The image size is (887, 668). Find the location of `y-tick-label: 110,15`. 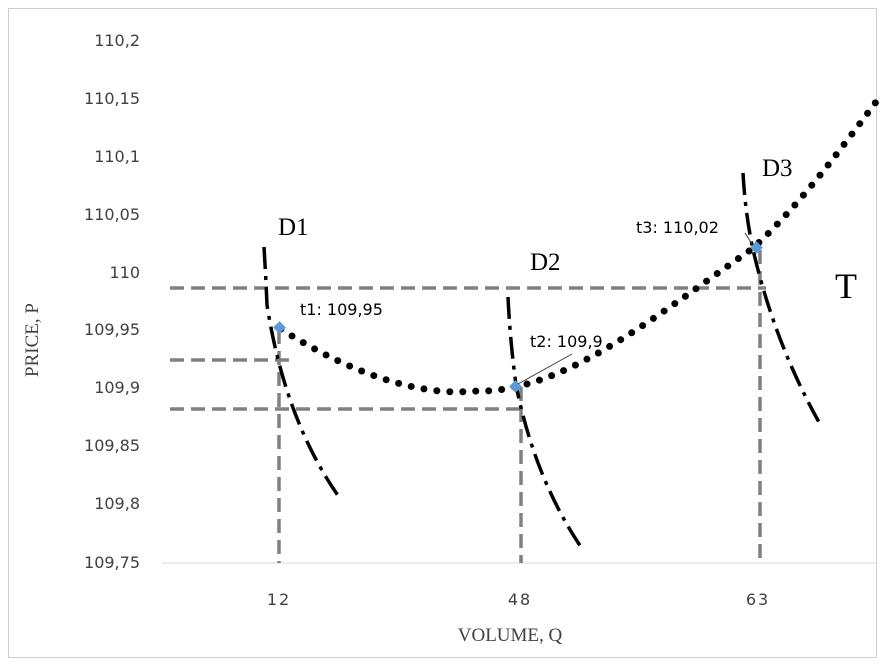

y-tick-label: 110,15 is located at coordinates (112, 98).